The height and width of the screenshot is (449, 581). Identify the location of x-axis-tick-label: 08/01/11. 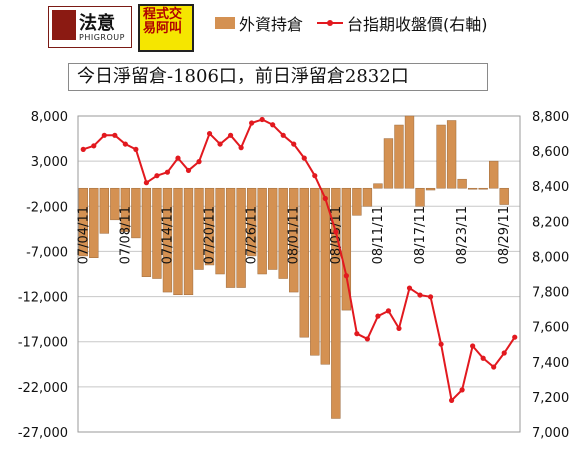
(294, 235).